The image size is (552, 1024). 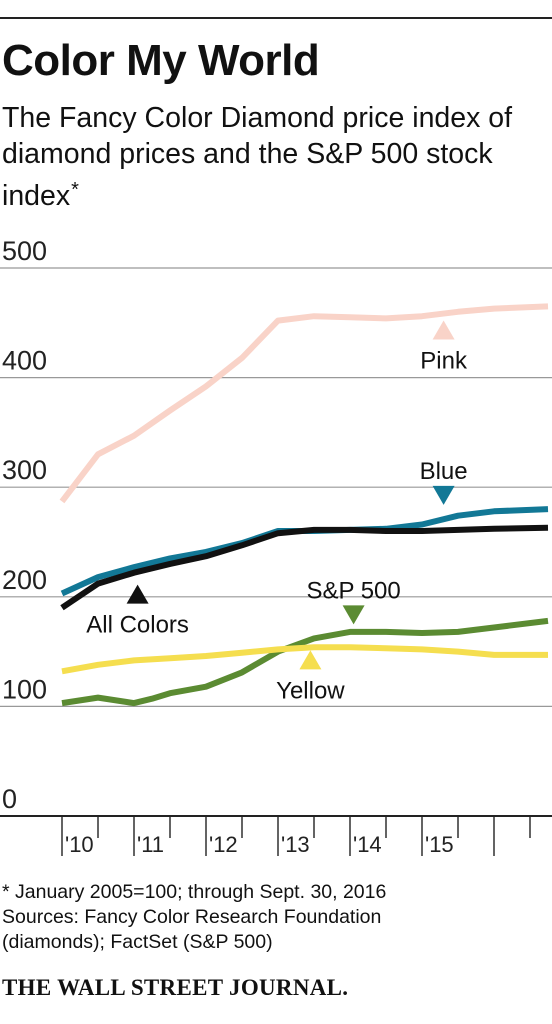 I want to click on y-tick-label-400: 400, so click(x=24, y=361).